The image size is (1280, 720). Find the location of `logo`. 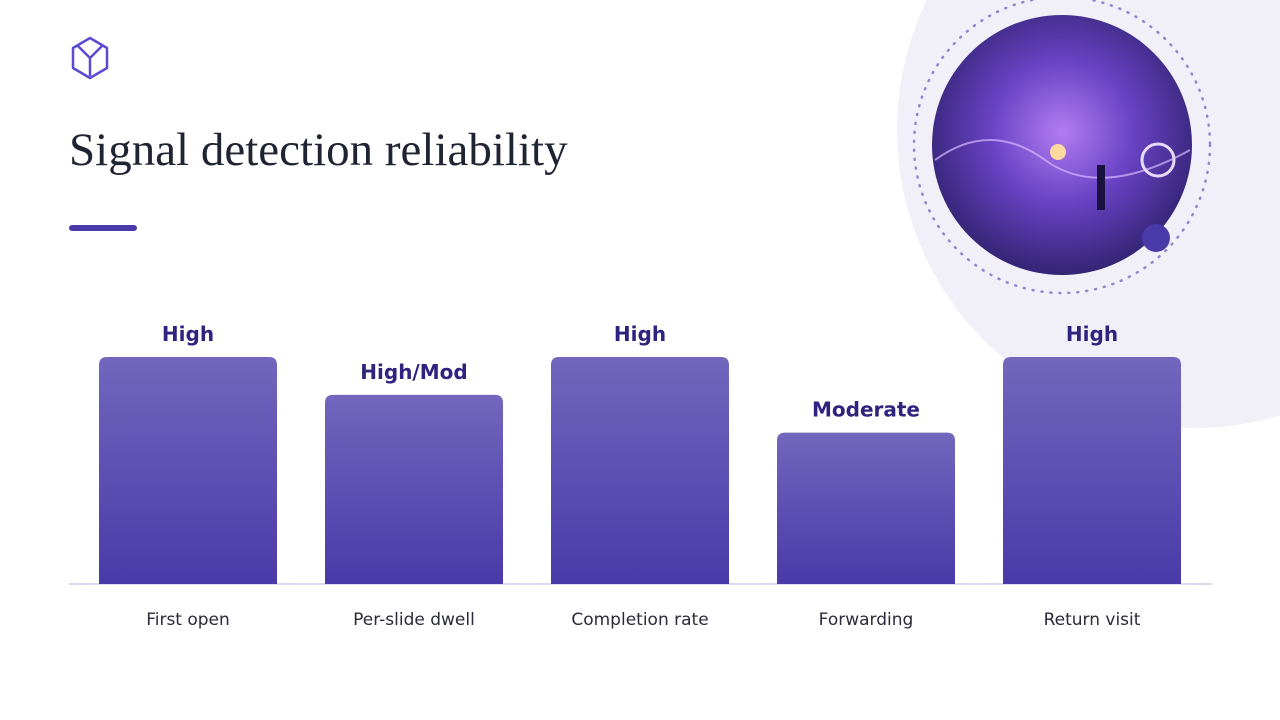

logo is located at coordinates (90, 58).